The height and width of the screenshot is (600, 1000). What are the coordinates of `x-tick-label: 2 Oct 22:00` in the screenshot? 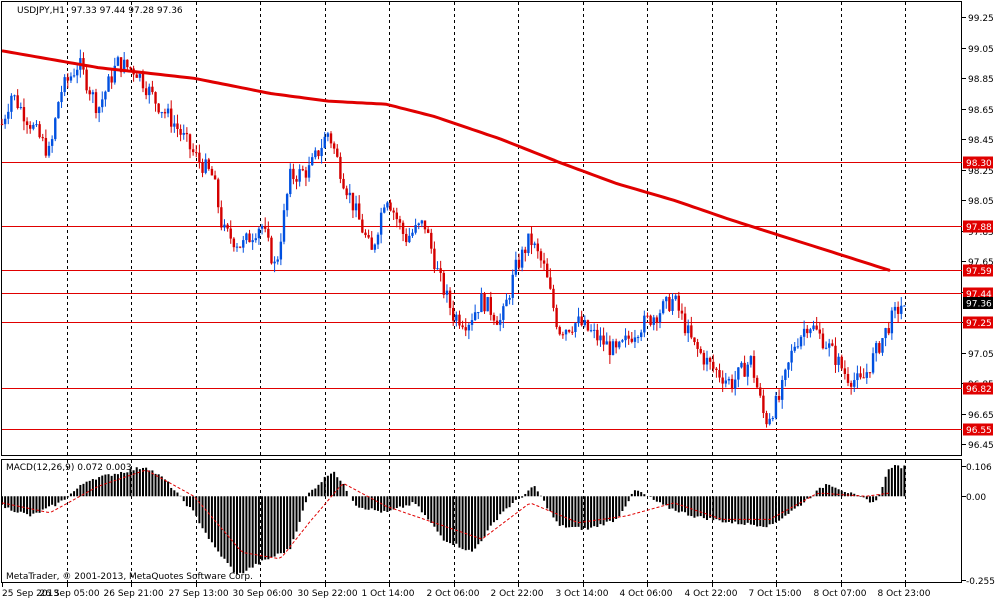 It's located at (517, 594).